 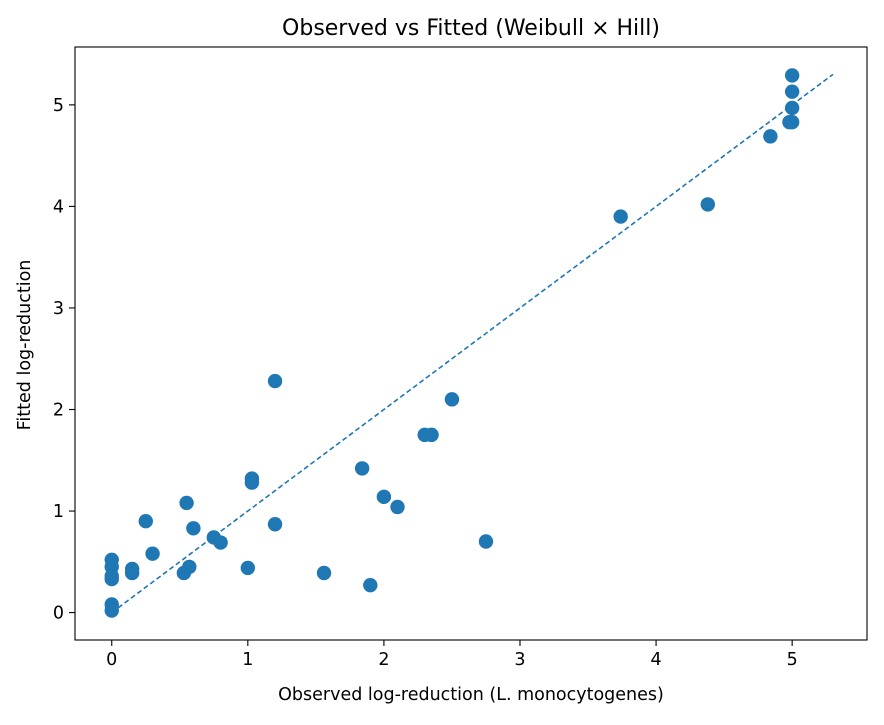 What do you see at coordinates (58, 207) in the screenshot?
I see `y-tick-label: 4` at bounding box center [58, 207].